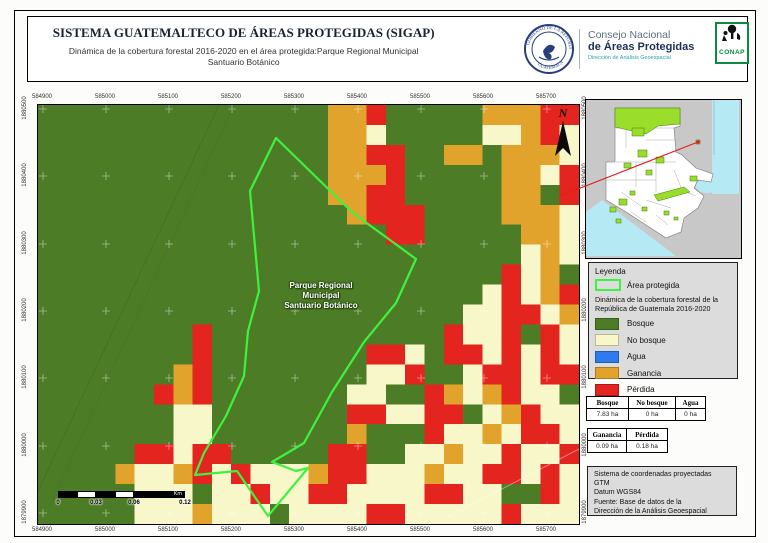 This screenshot has height=543, width=768. I want to click on area-stats-table-1: Bosque No bosque Agua 7.83 ha 0 ha 0 ha, so click(646, 408).